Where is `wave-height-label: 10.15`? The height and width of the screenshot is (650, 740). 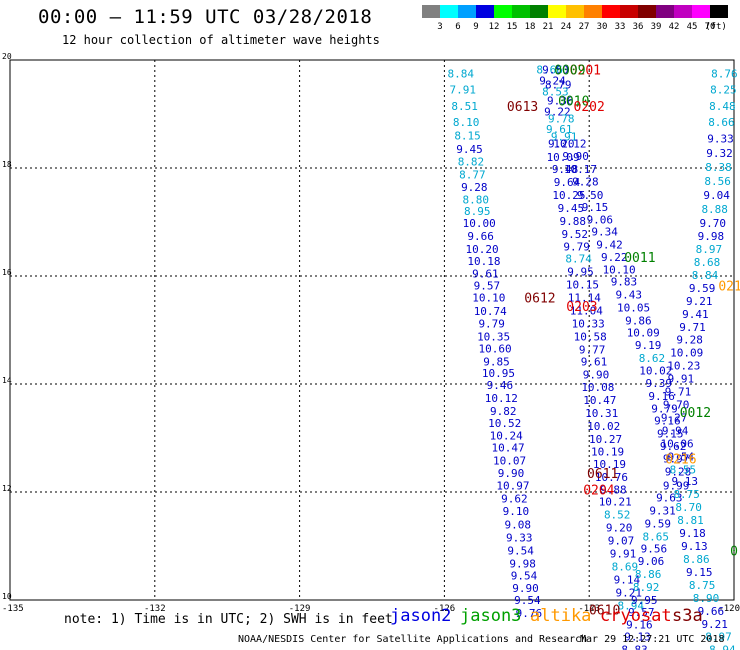
wave-height-label: 10.15 is located at coordinates (582, 285).